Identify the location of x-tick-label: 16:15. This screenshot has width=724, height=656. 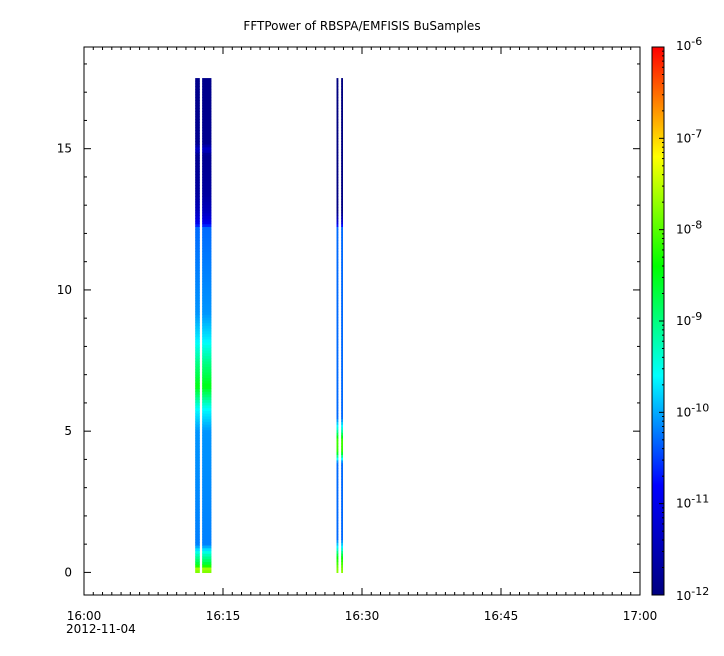
(223, 616).